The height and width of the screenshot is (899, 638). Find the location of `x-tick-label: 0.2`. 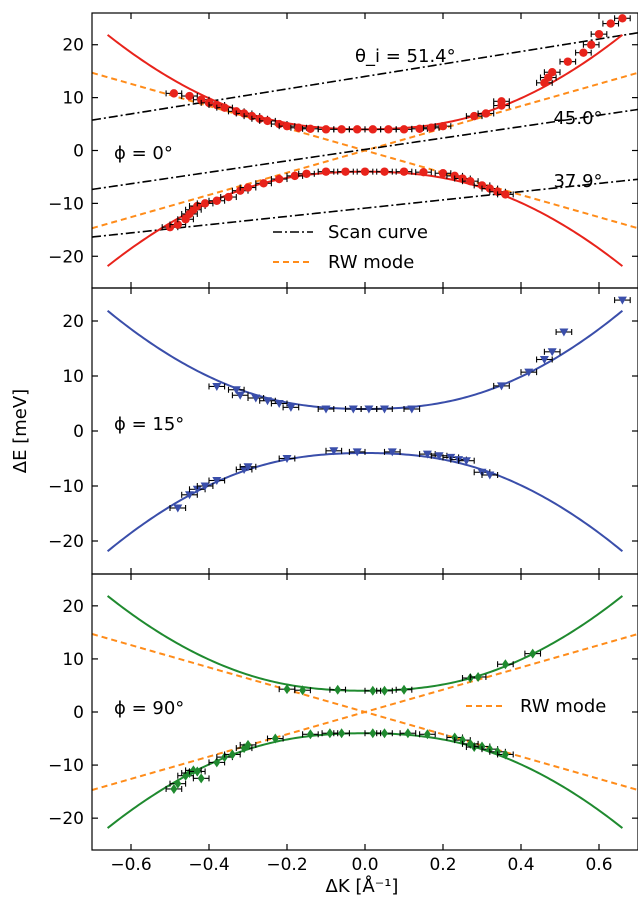

x-tick-label: 0.2 is located at coordinates (442, 865).